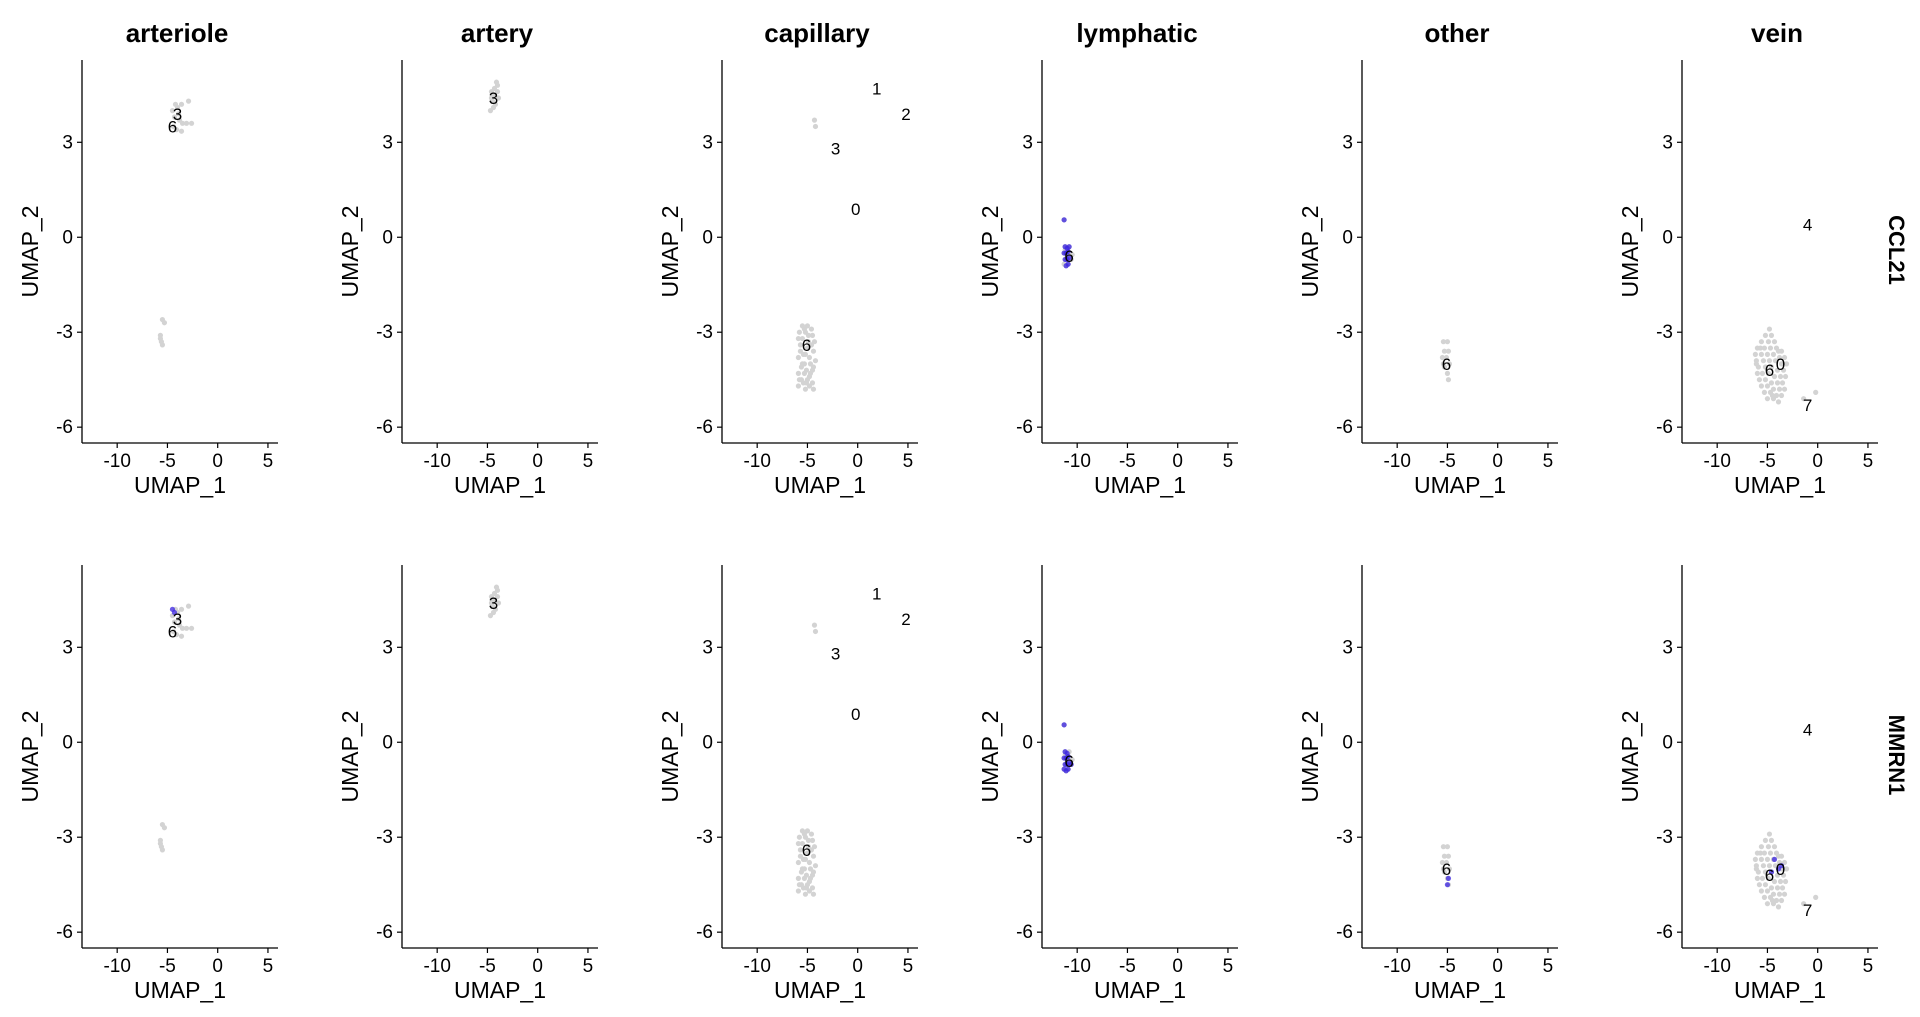 This screenshot has width=1920, height=1017. What do you see at coordinates (497, 33) in the screenshot?
I see `panel-title-artery: artery` at bounding box center [497, 33].